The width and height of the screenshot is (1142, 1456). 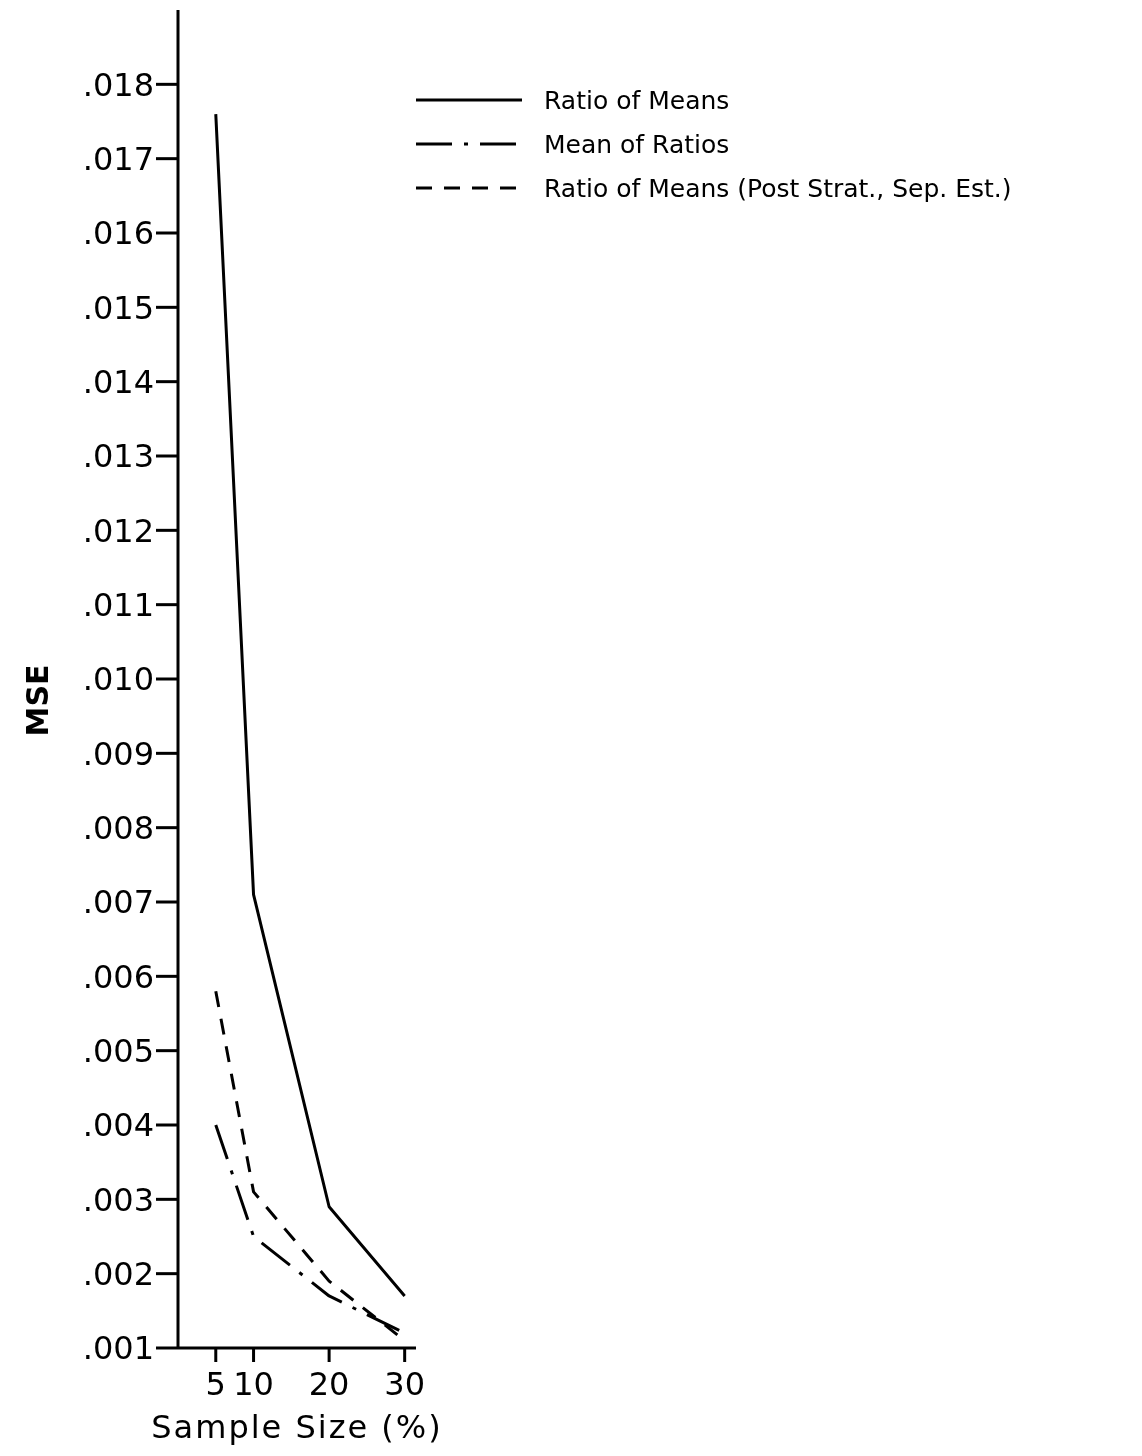 I want to click on y-tick-label: .016, so click(x=118, y=233).